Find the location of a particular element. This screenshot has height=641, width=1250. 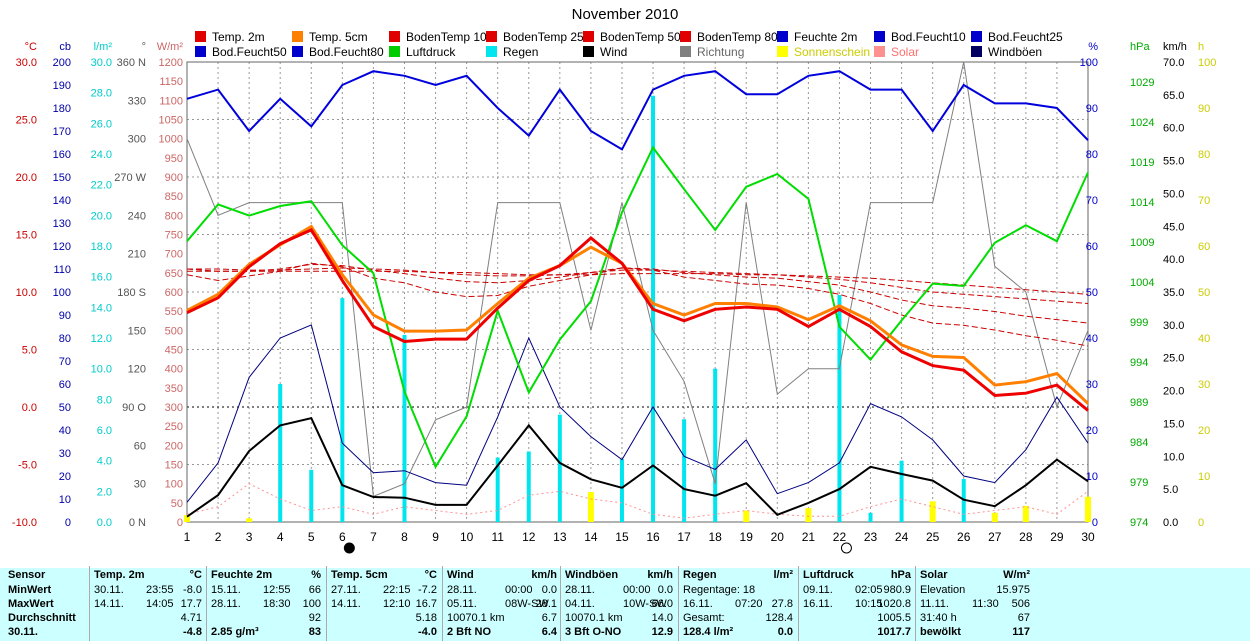

axis-tick-dir: 330 is located at coordinates (137, 101).